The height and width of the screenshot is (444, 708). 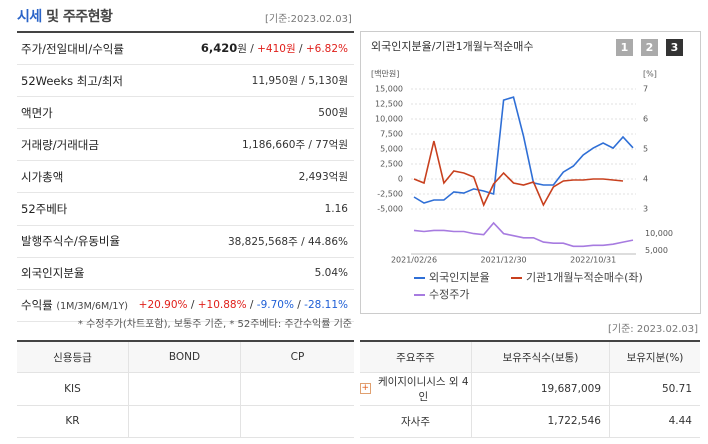 I want to click on row-value: 500원, so click(x=333, y=112).